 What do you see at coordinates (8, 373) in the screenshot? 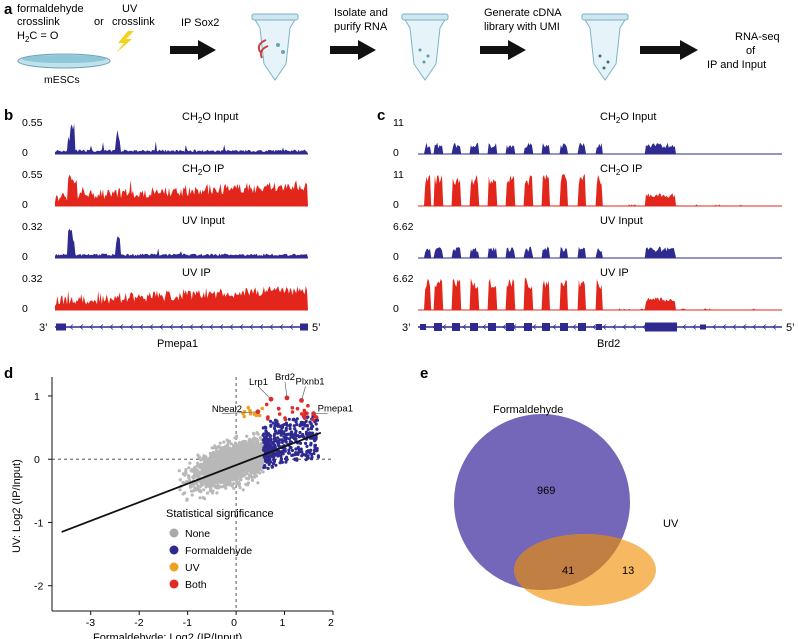
I see `panel-d-label: d` at bounding box center [8, 373].